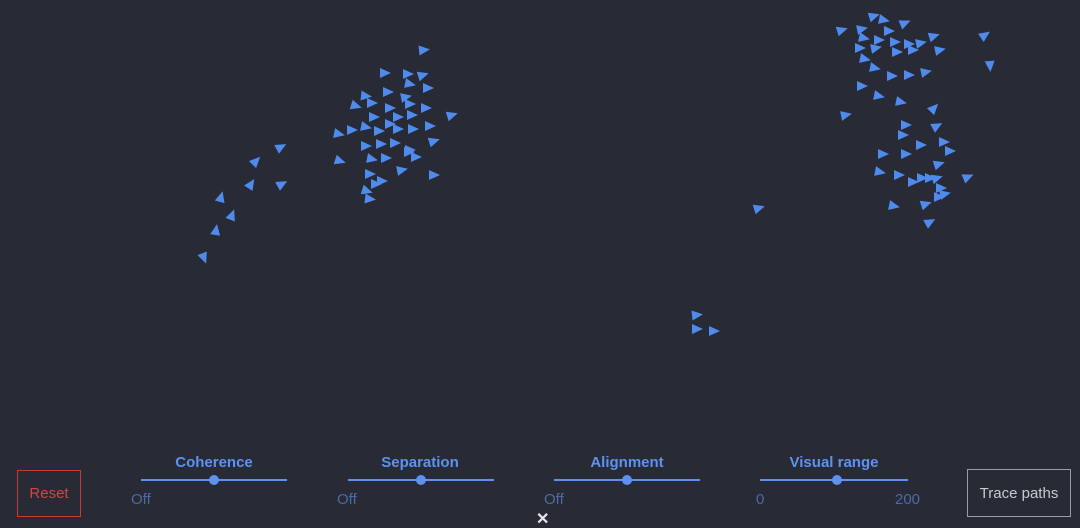 The width and height of the screenshot is (1080, 528). What do you see at coordinates (1019, 493) in the screenshot?
I see `trace-paths-button: Trace paths` at bounding box center [1019, 493].